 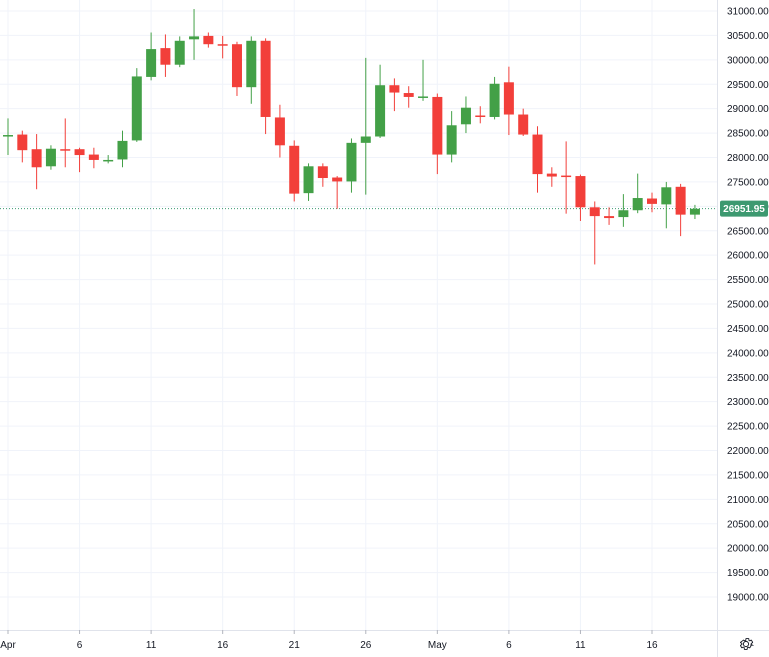 I want to click on y-tick-label: 26000.00, so click(x=748, y=256).